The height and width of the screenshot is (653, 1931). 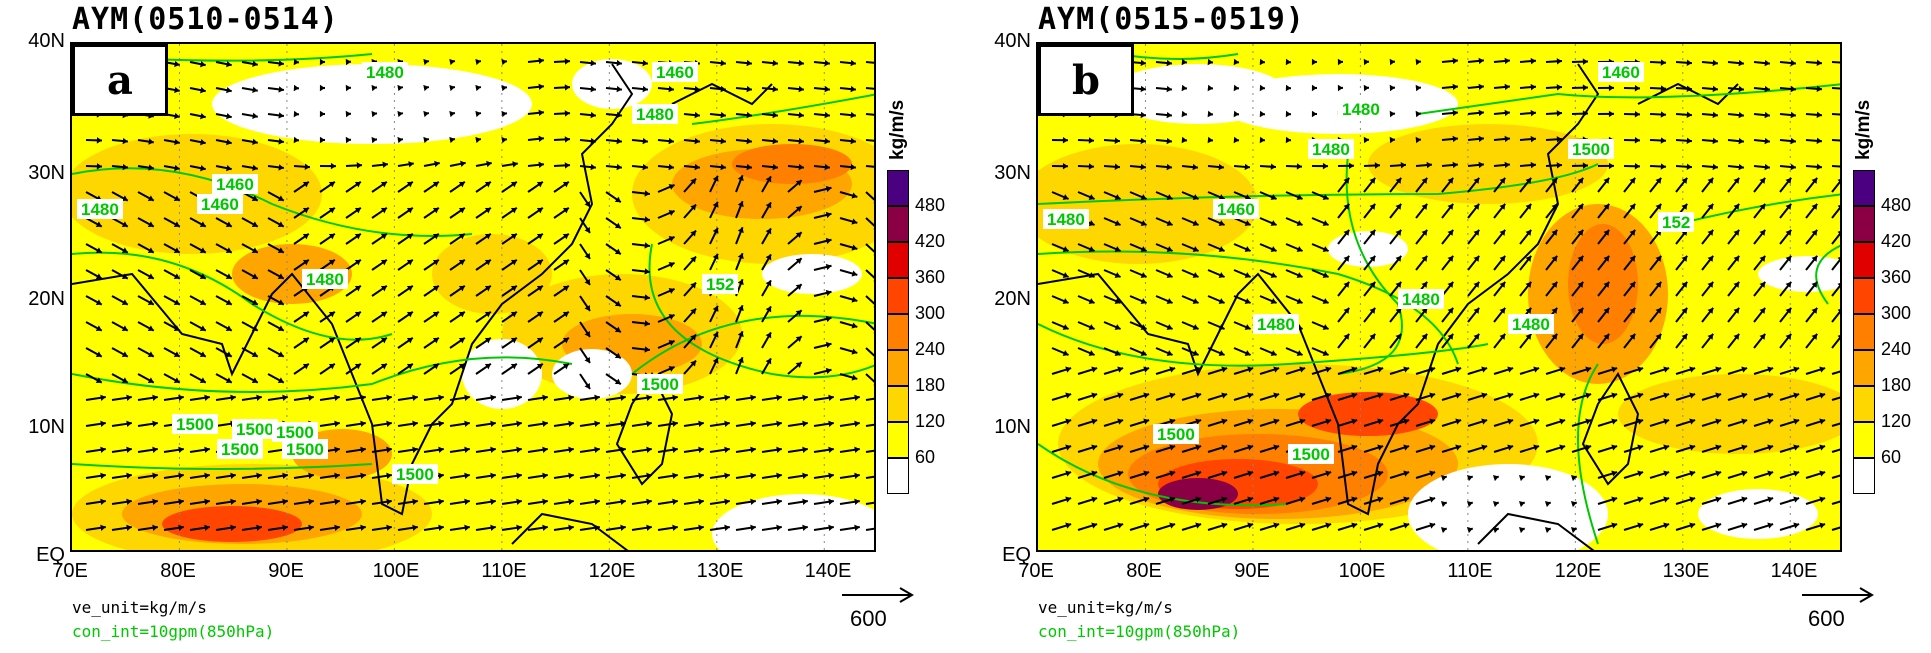 I want to click on svg-text: 1480, so click(x=1361, y=109).